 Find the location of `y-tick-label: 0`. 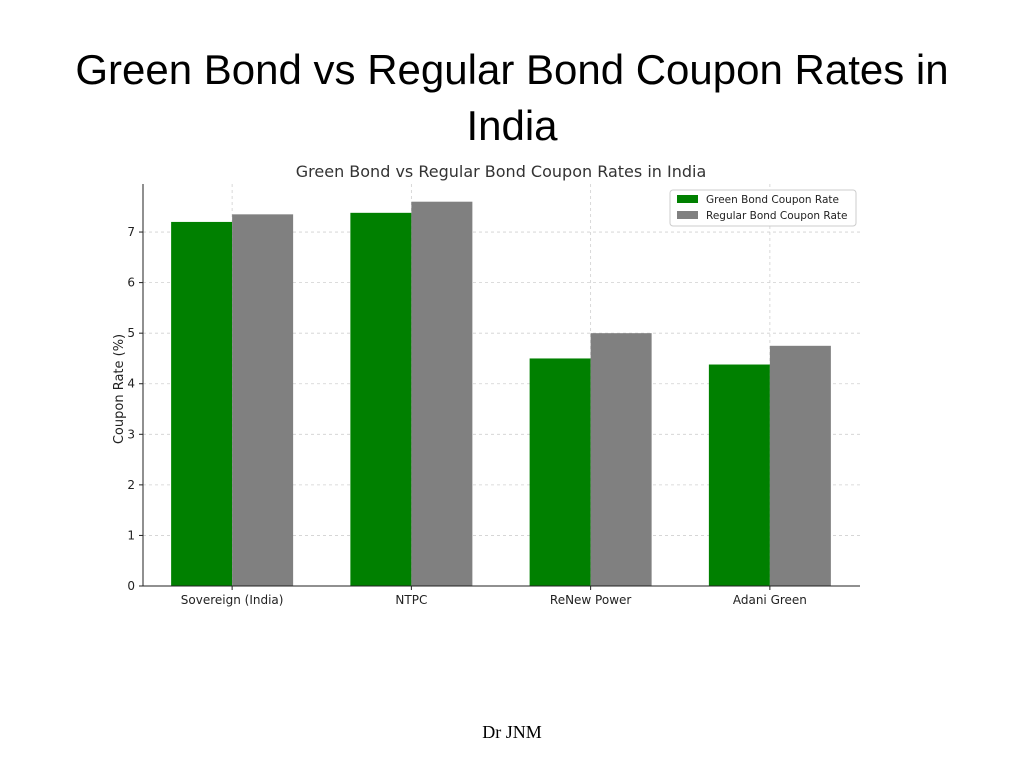

y-tick-label: 0 is located at coordinates (131, 586).